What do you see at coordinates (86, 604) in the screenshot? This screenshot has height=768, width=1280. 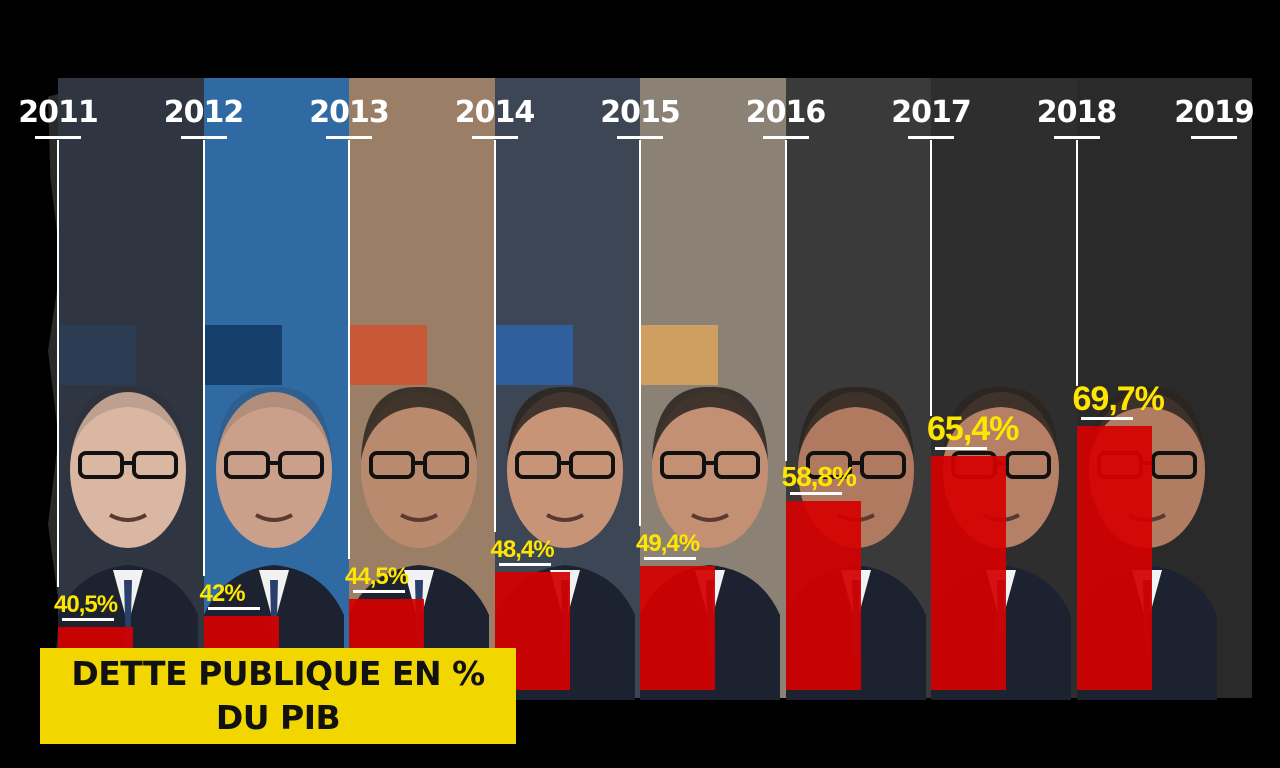 I see `data-label: 40,5%` at bounding box center [86, 604].